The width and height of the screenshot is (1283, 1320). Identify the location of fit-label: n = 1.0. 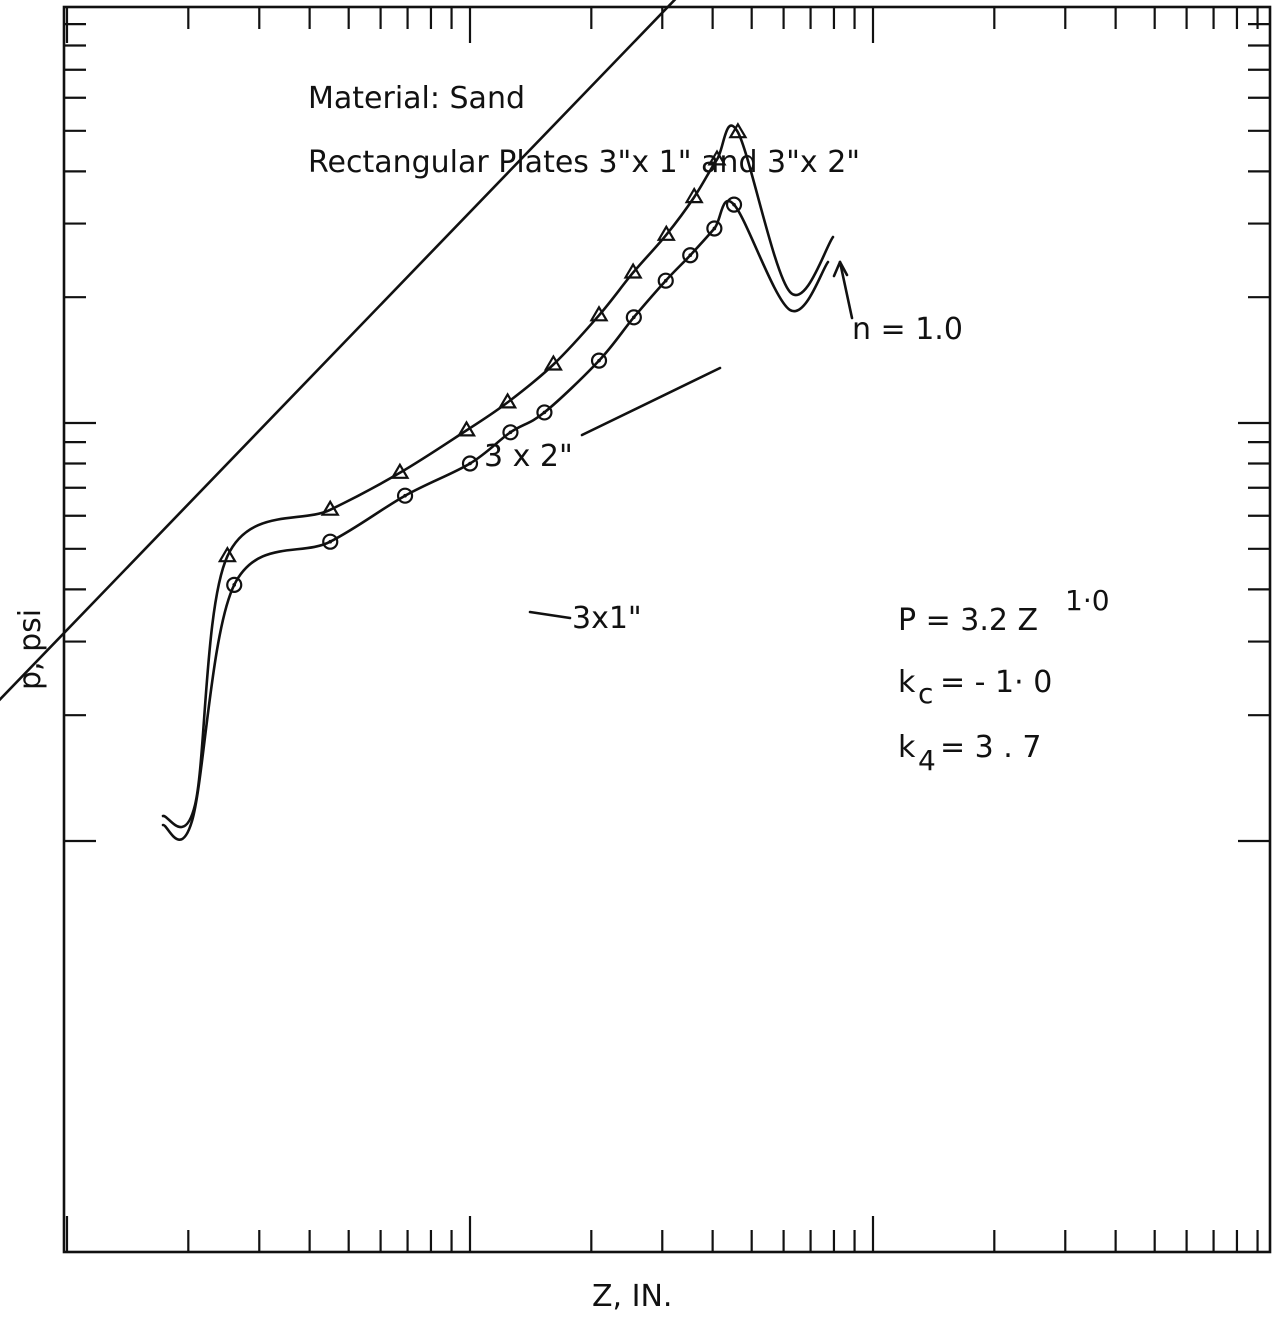
(907, 329).